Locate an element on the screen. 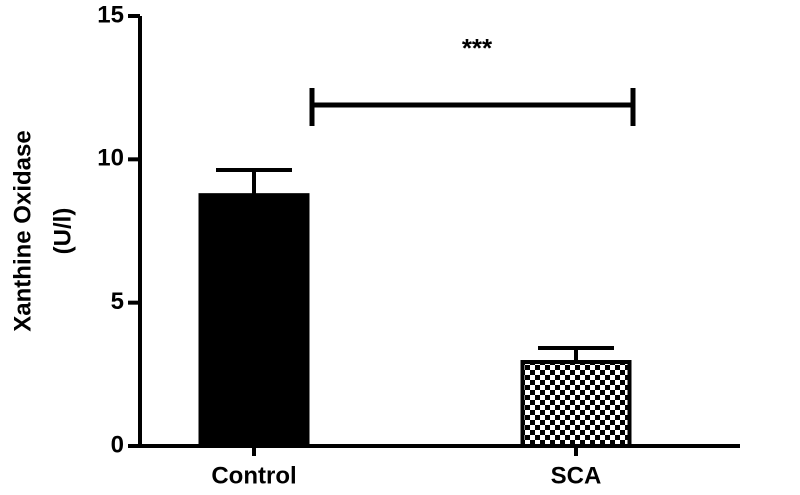 The height and width of the screenshot is (495, 800). y-tick-label: 10 is located at coordinates (110, 158).